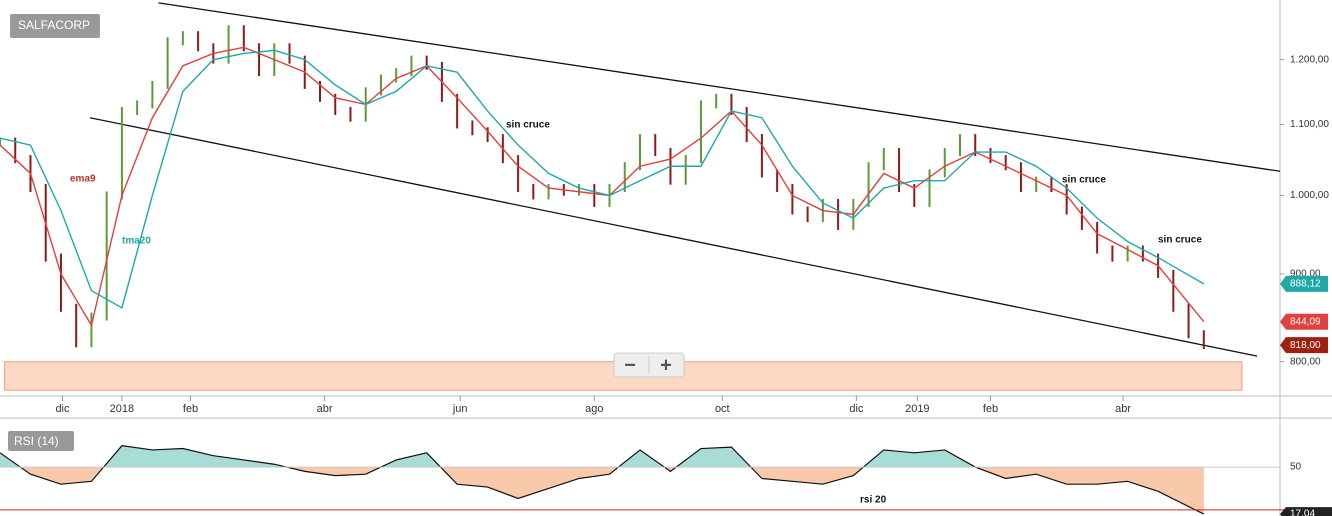 The width and height of the screenshot is (1332, 516). What do you see at coordinates (122, 409) in the screenshot?
I see `x-tick-label: 2018` at bounding box center [122, 409].